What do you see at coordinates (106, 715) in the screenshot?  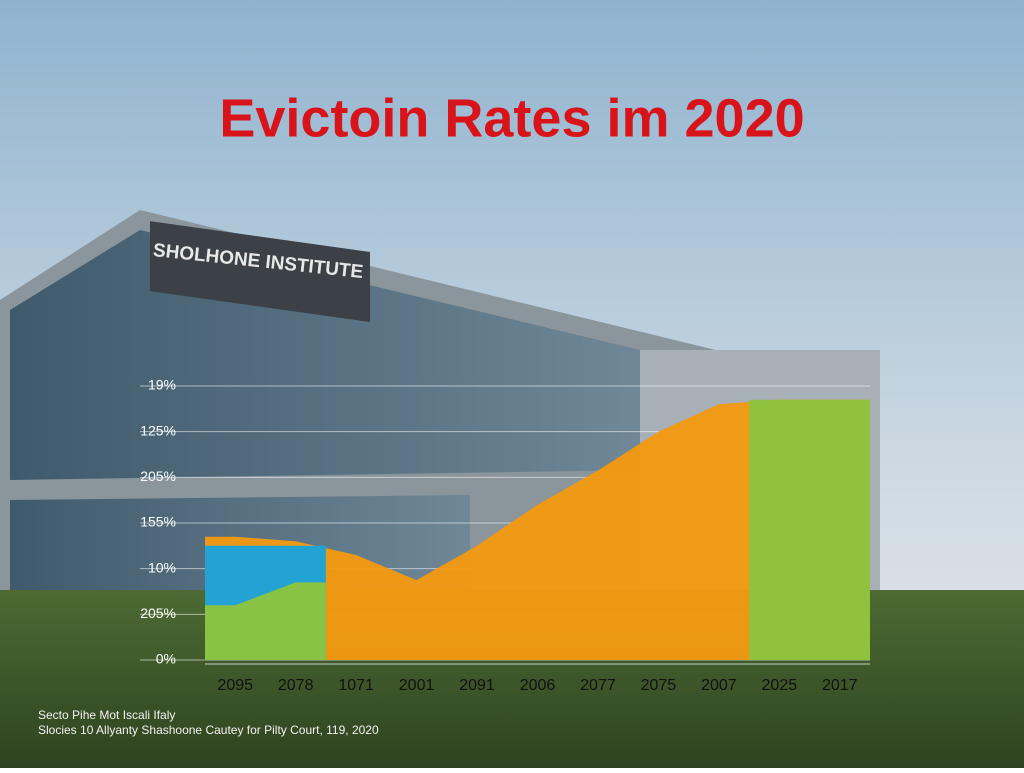 I see `footnote: Secto Pihe Mot Iscali Ifaly` at bounding box center [106, 715].